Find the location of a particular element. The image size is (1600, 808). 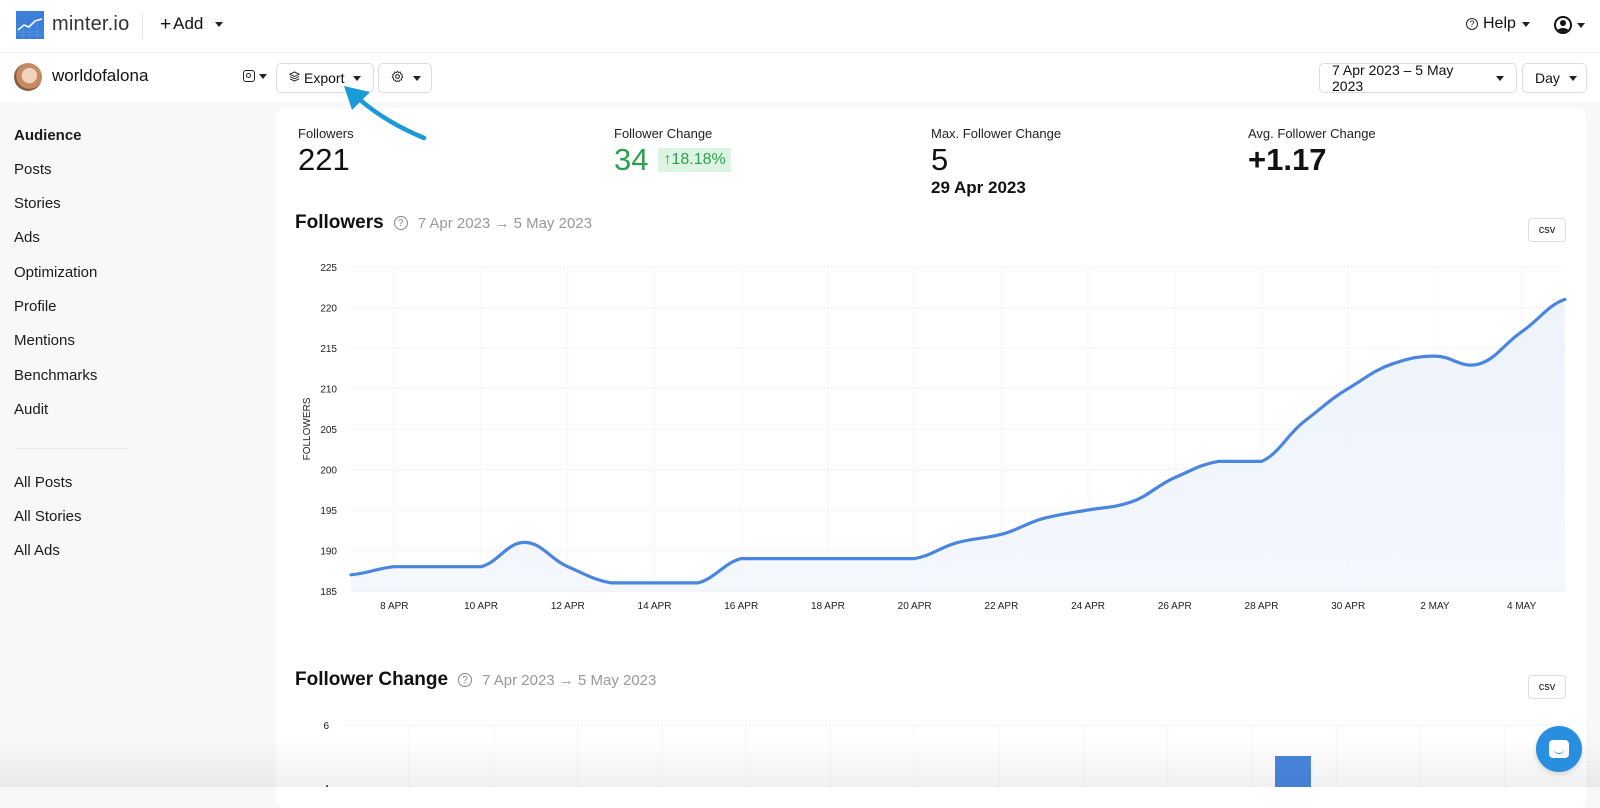

svg-text: 190 is located at coordinates (328, 552).